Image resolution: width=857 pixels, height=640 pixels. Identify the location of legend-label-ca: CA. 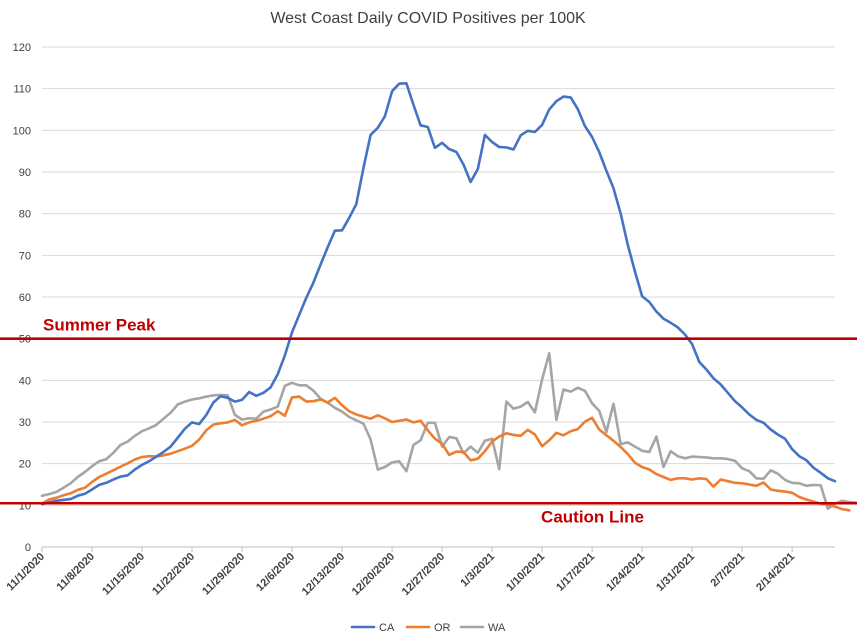
(387, 628).